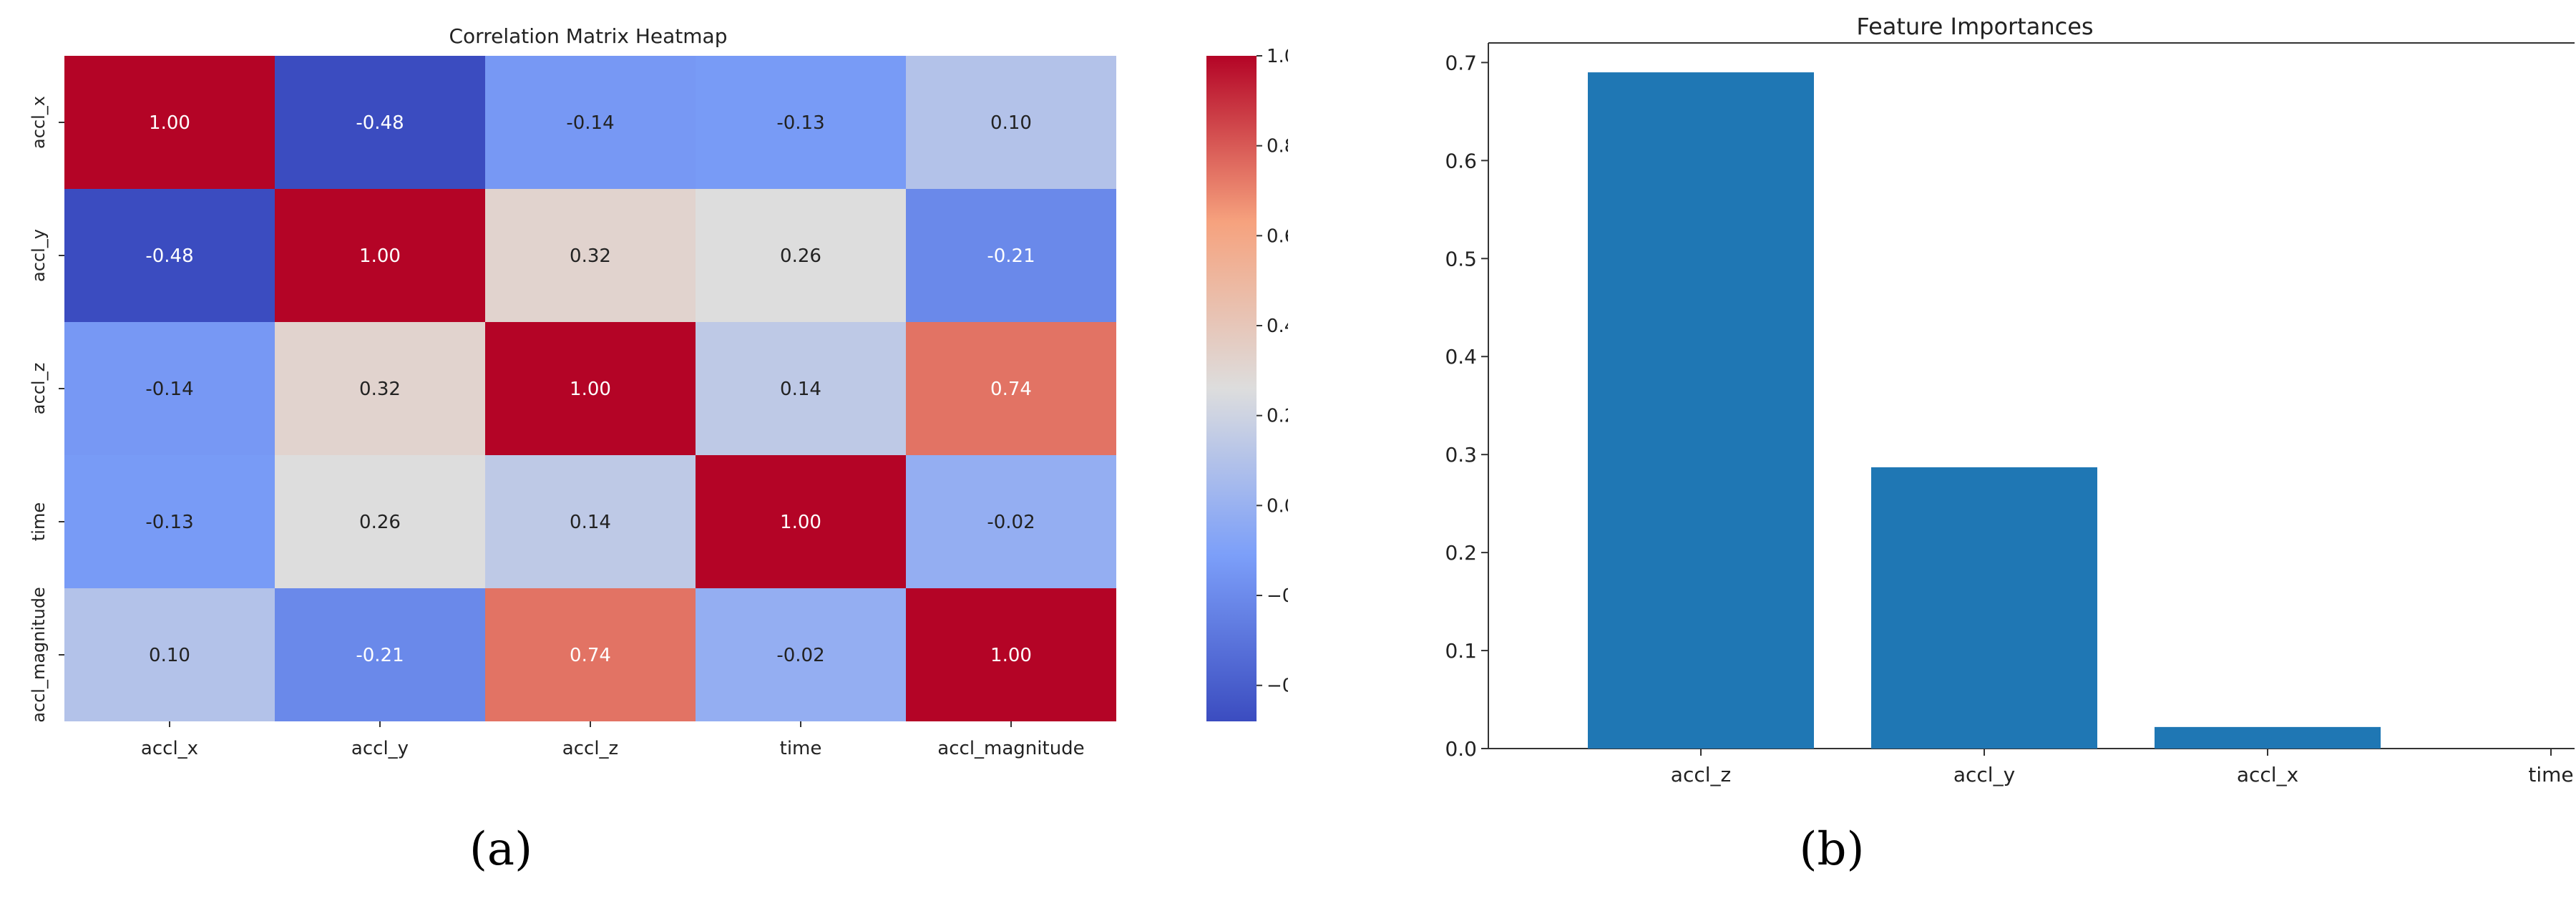 The image size is (2576, 906). I want to click on colorbar-tick-label: 0.8, so click(1277, 146).